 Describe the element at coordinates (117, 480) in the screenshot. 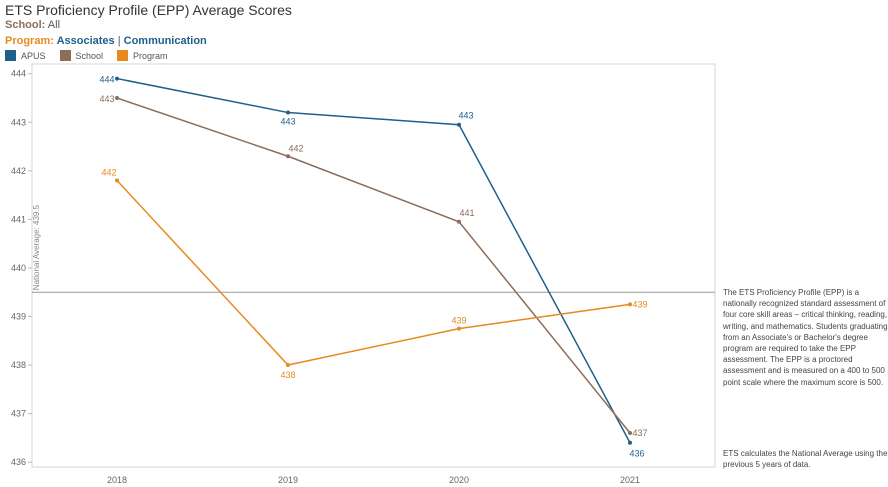

I see `x-tick-label: 2018` at that location.